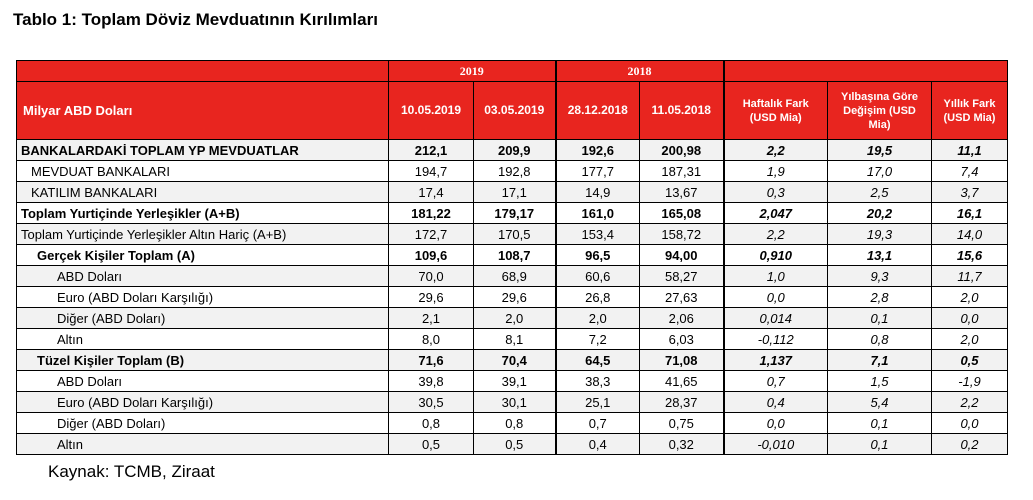 Image resolution: width=1033 pixels, height=500 pixels. I want to click on row-label: BANKALARDAKİ TOPLAM YP MEVDUATLAR, so click(202, 150).